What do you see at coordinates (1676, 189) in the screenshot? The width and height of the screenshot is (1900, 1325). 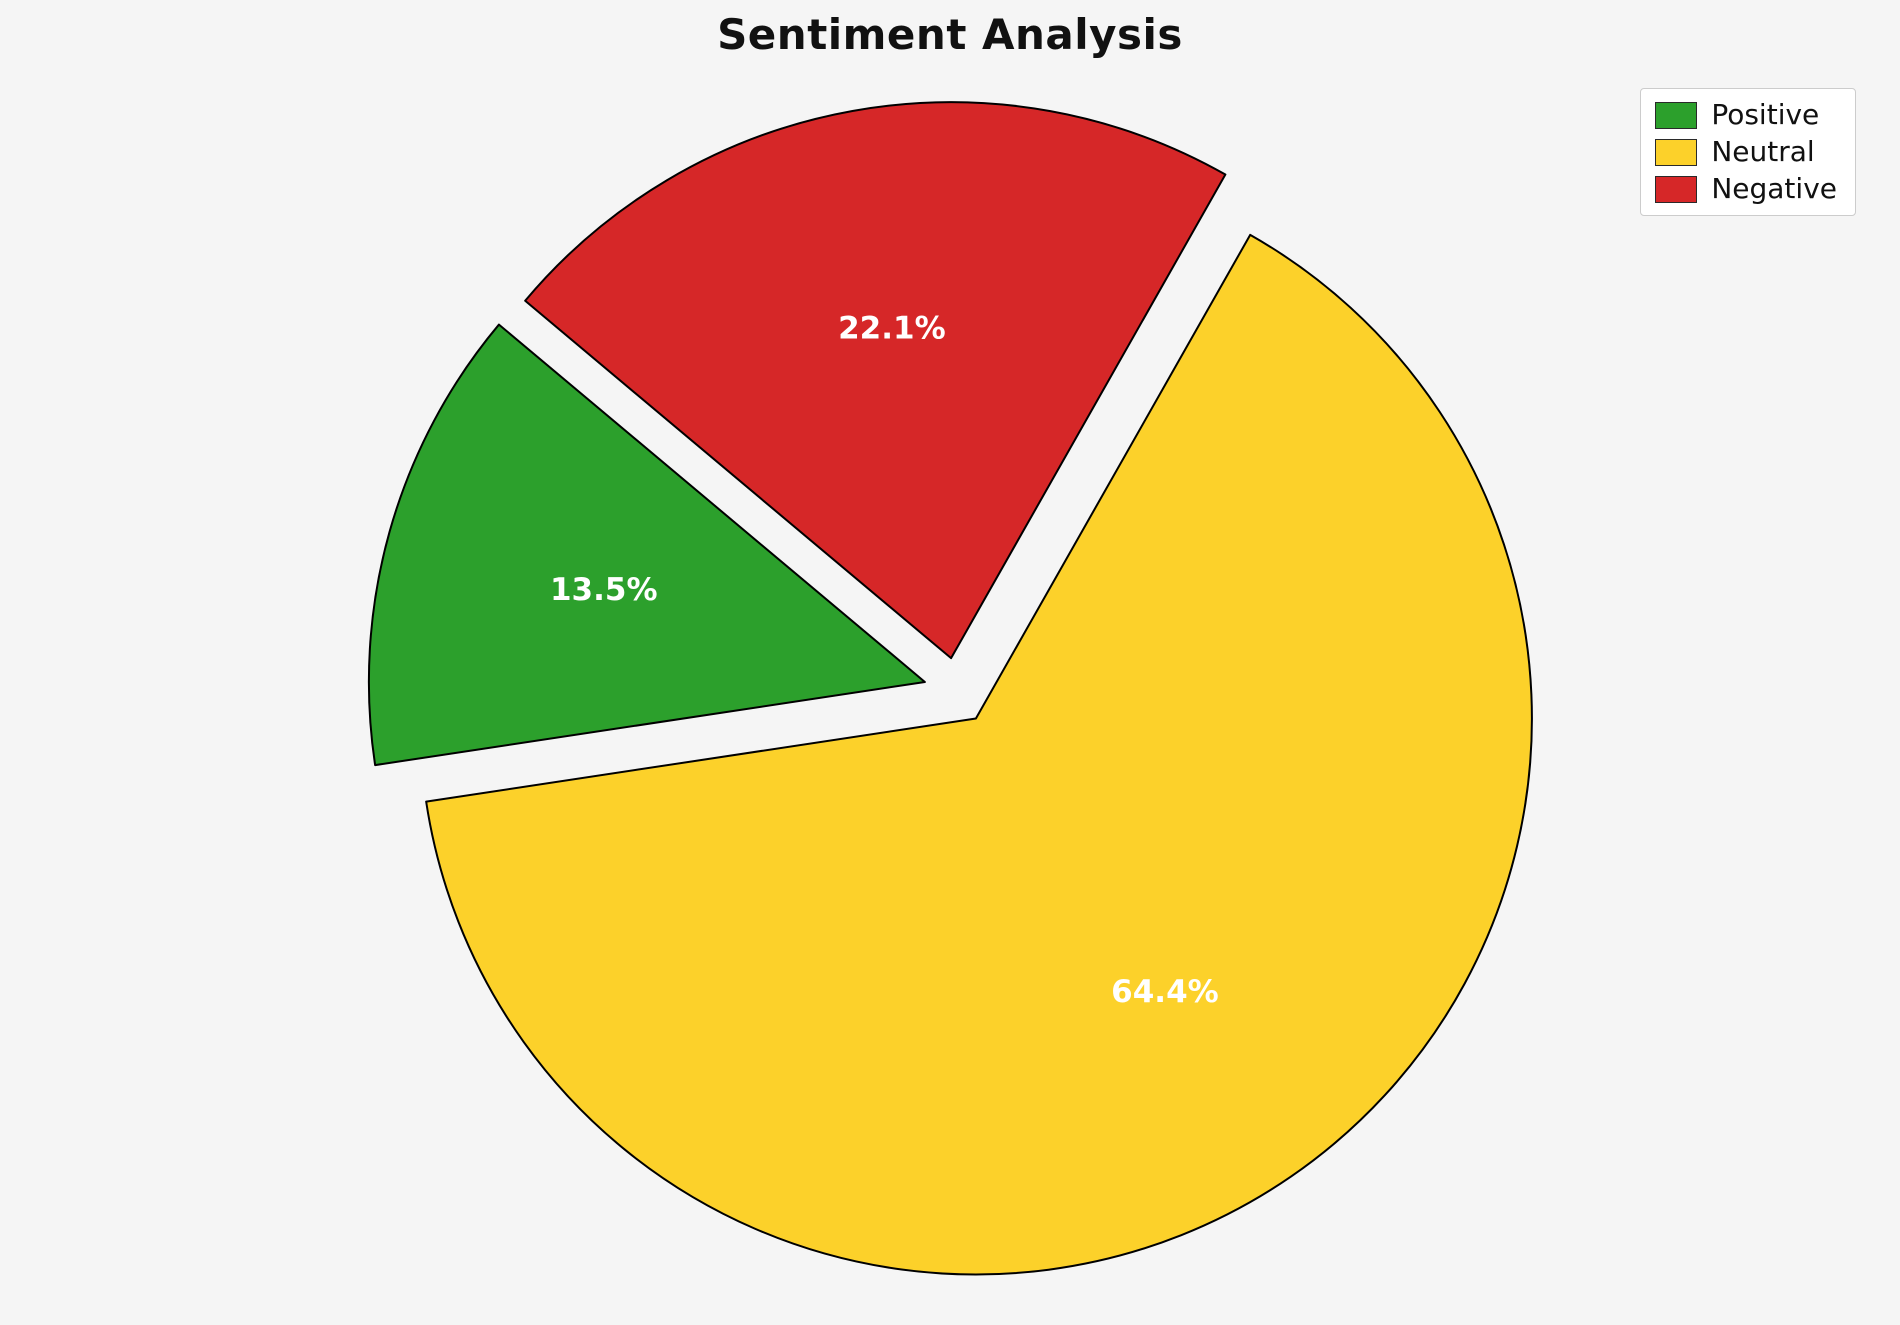 I see `legend-swatch-negative` at bounding box center [1676, 189].